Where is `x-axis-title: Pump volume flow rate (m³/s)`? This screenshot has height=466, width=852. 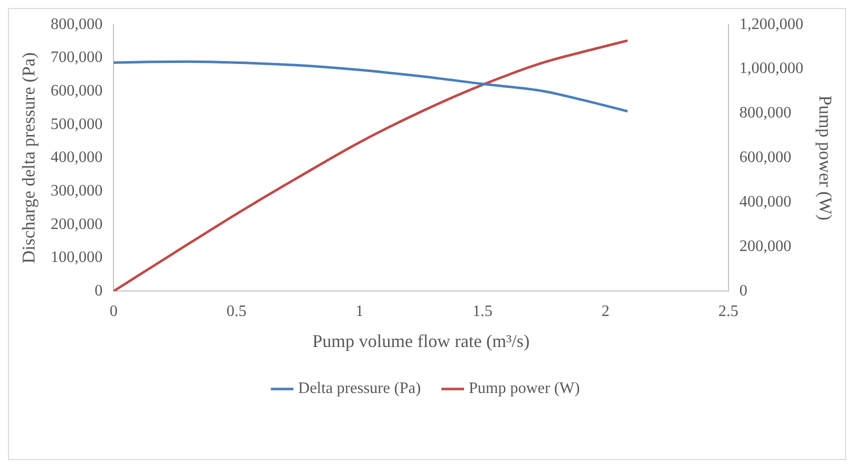
x-axis-title: Pump volume flow rate (m³/s) is located at coordinates (421, 340).